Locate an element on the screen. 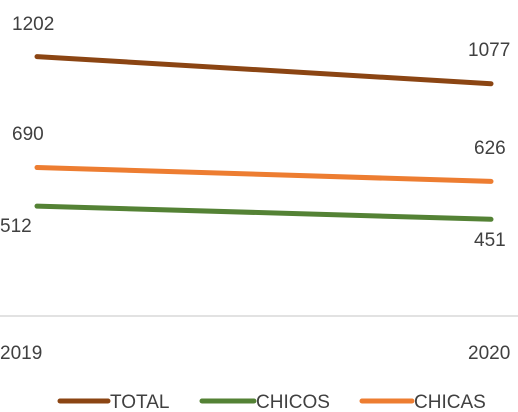  x-tick-2020: 2020 is located at coordinates (489, 353).